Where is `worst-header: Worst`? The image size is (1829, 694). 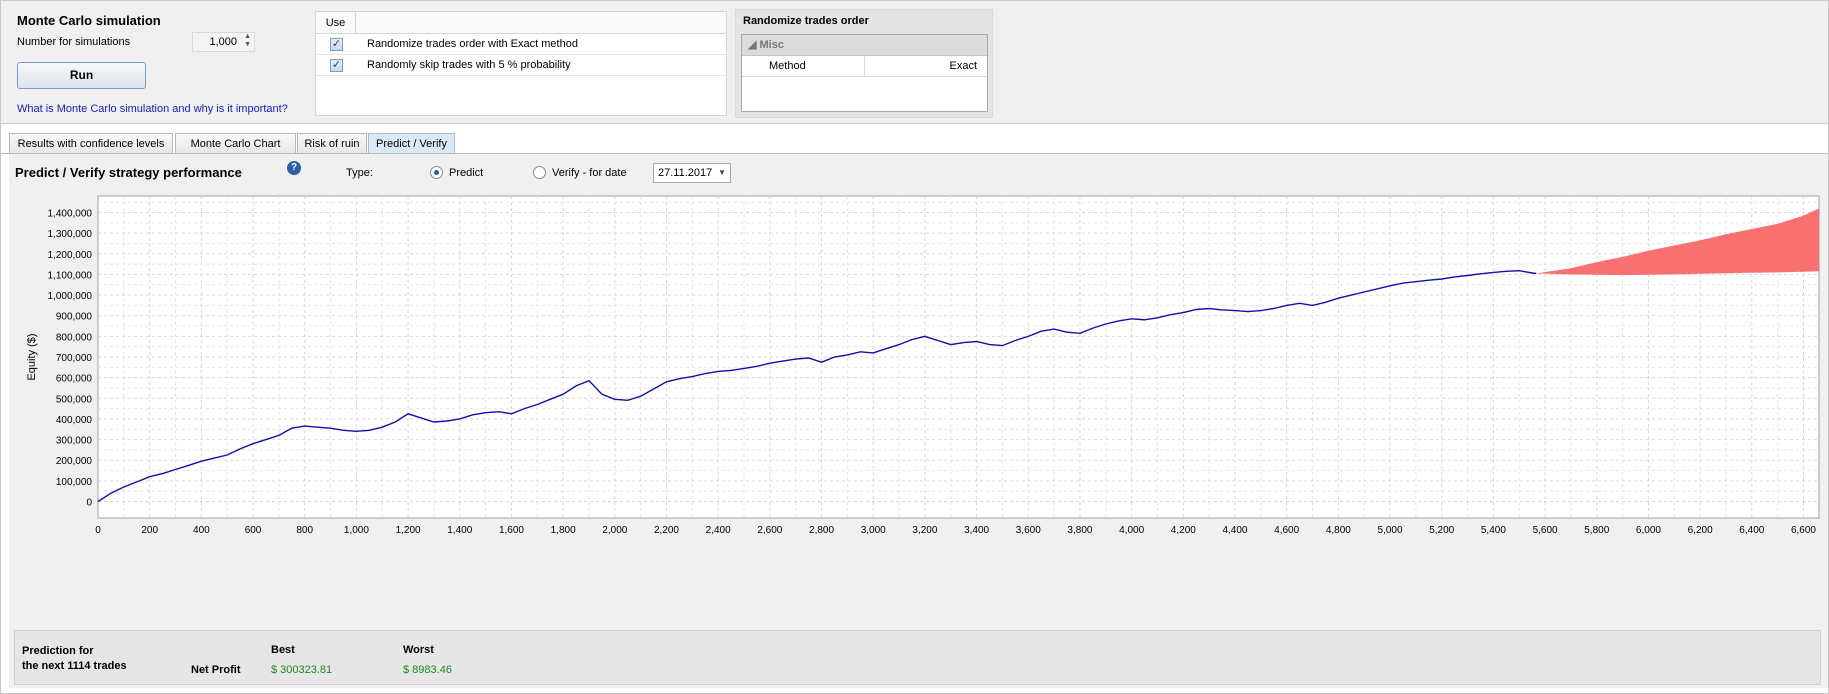
worst-header: Worst is located at coordinates (418, 650).